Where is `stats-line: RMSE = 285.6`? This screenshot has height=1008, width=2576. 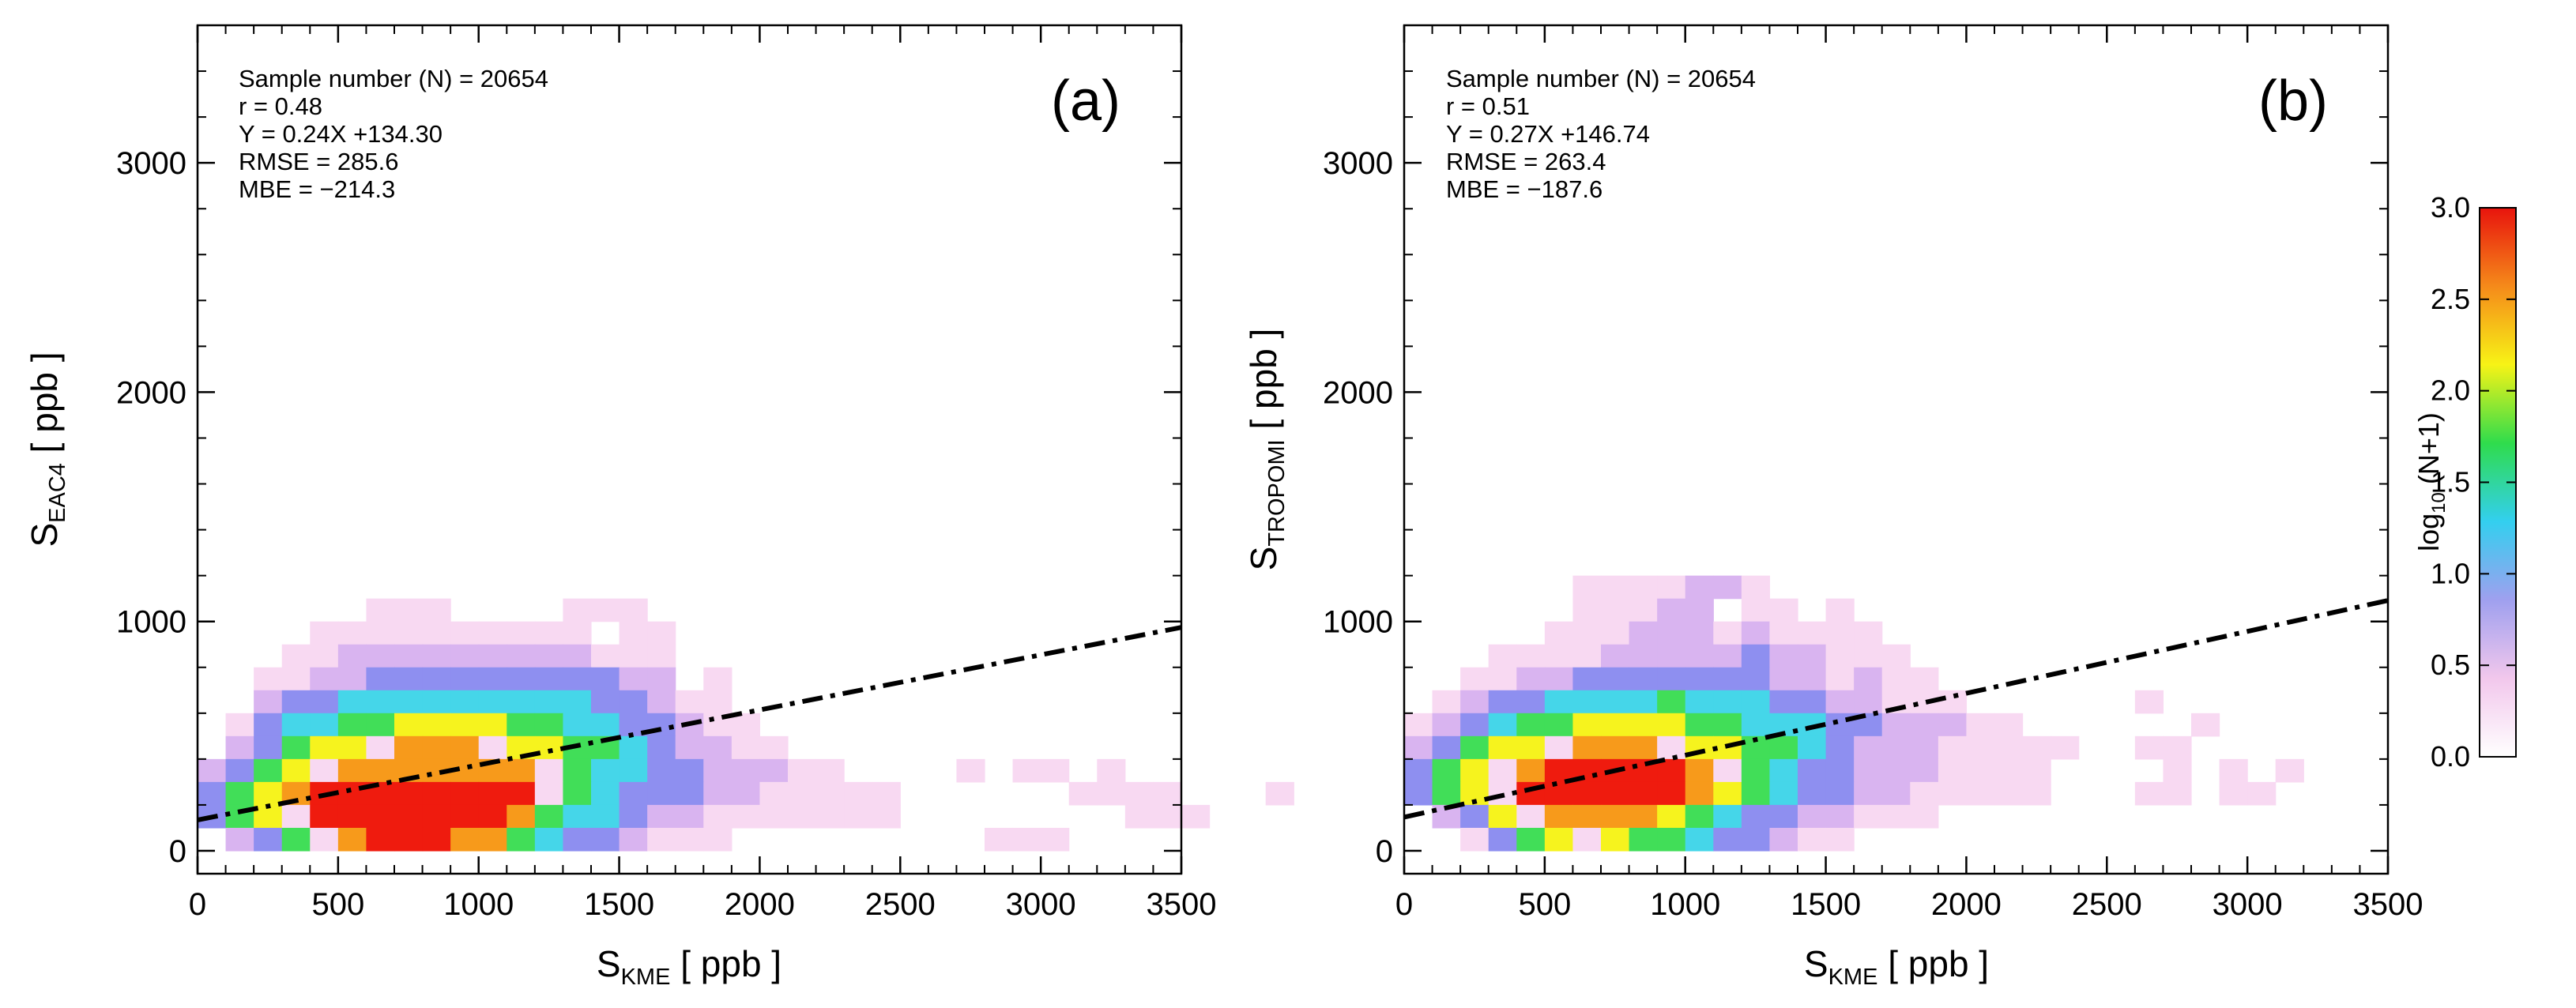 stats-line: RMSE = 285.6 is located at coordinates (318, 161).